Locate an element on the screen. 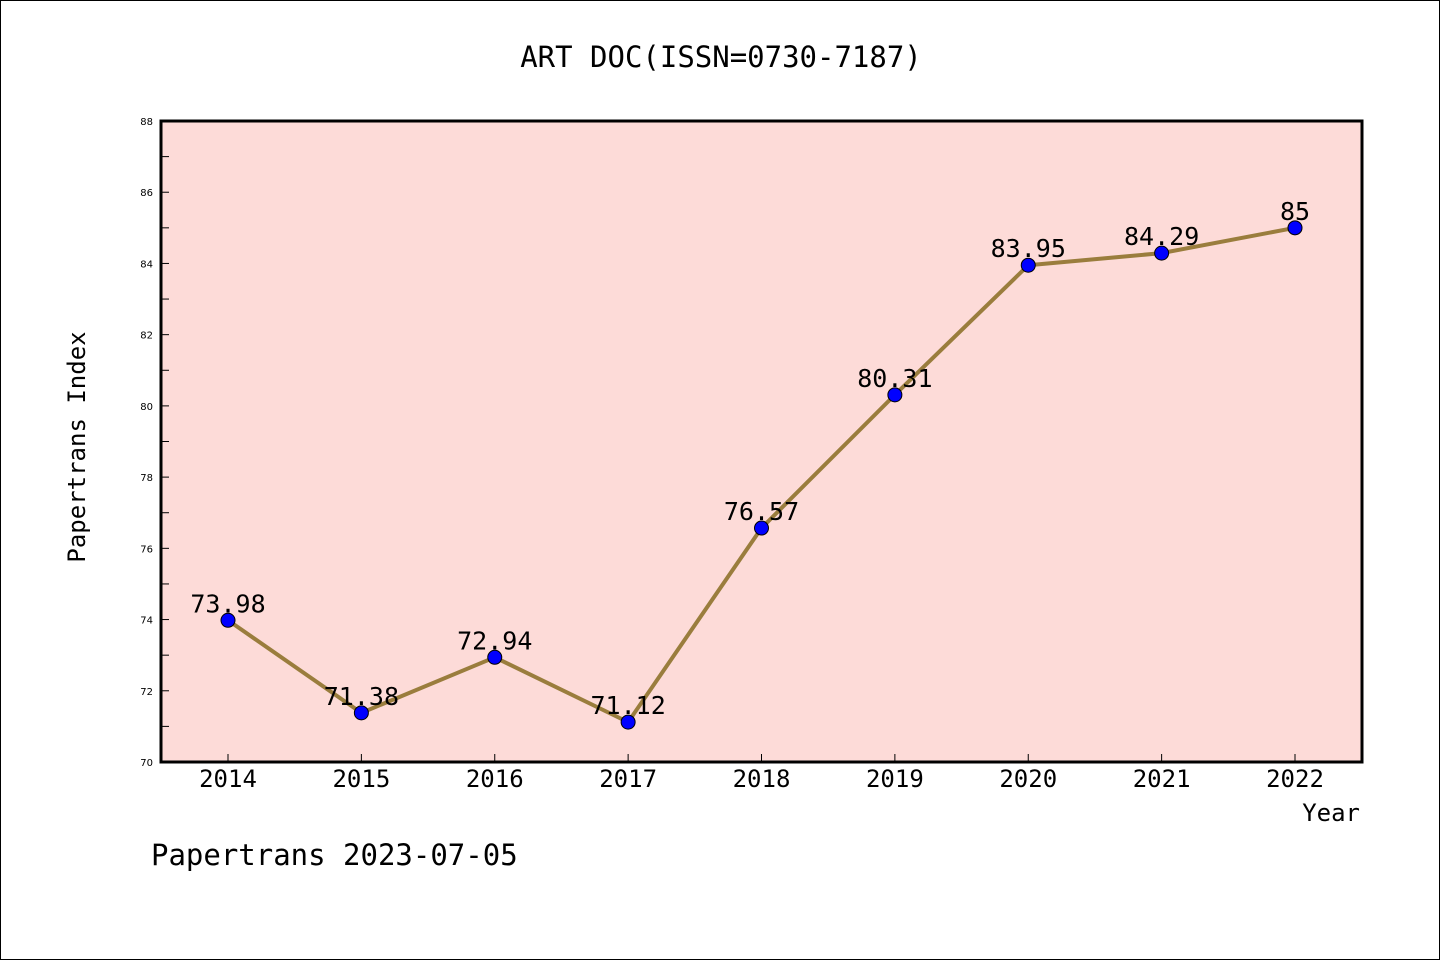 This screenshot has width=1440, height=960. x-tick-label: 2019 is located at coordinates (895, 779).